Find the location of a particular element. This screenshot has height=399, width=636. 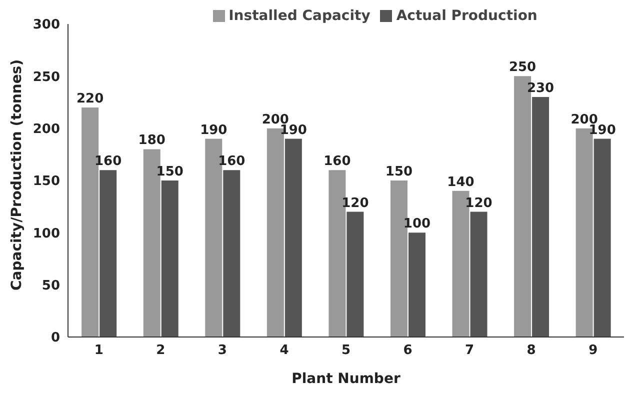

y-tick-label: 50 is located at coordinates (51, 286).